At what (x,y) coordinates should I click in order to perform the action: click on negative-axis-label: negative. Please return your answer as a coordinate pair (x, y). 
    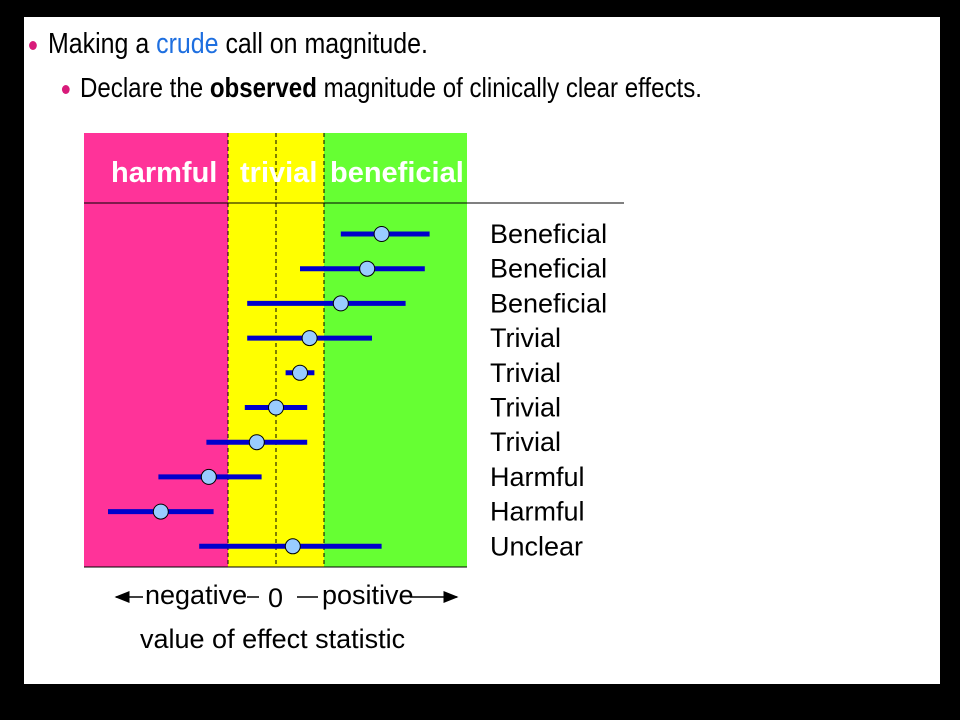
    Looking at the image, I should click on (196, 595).